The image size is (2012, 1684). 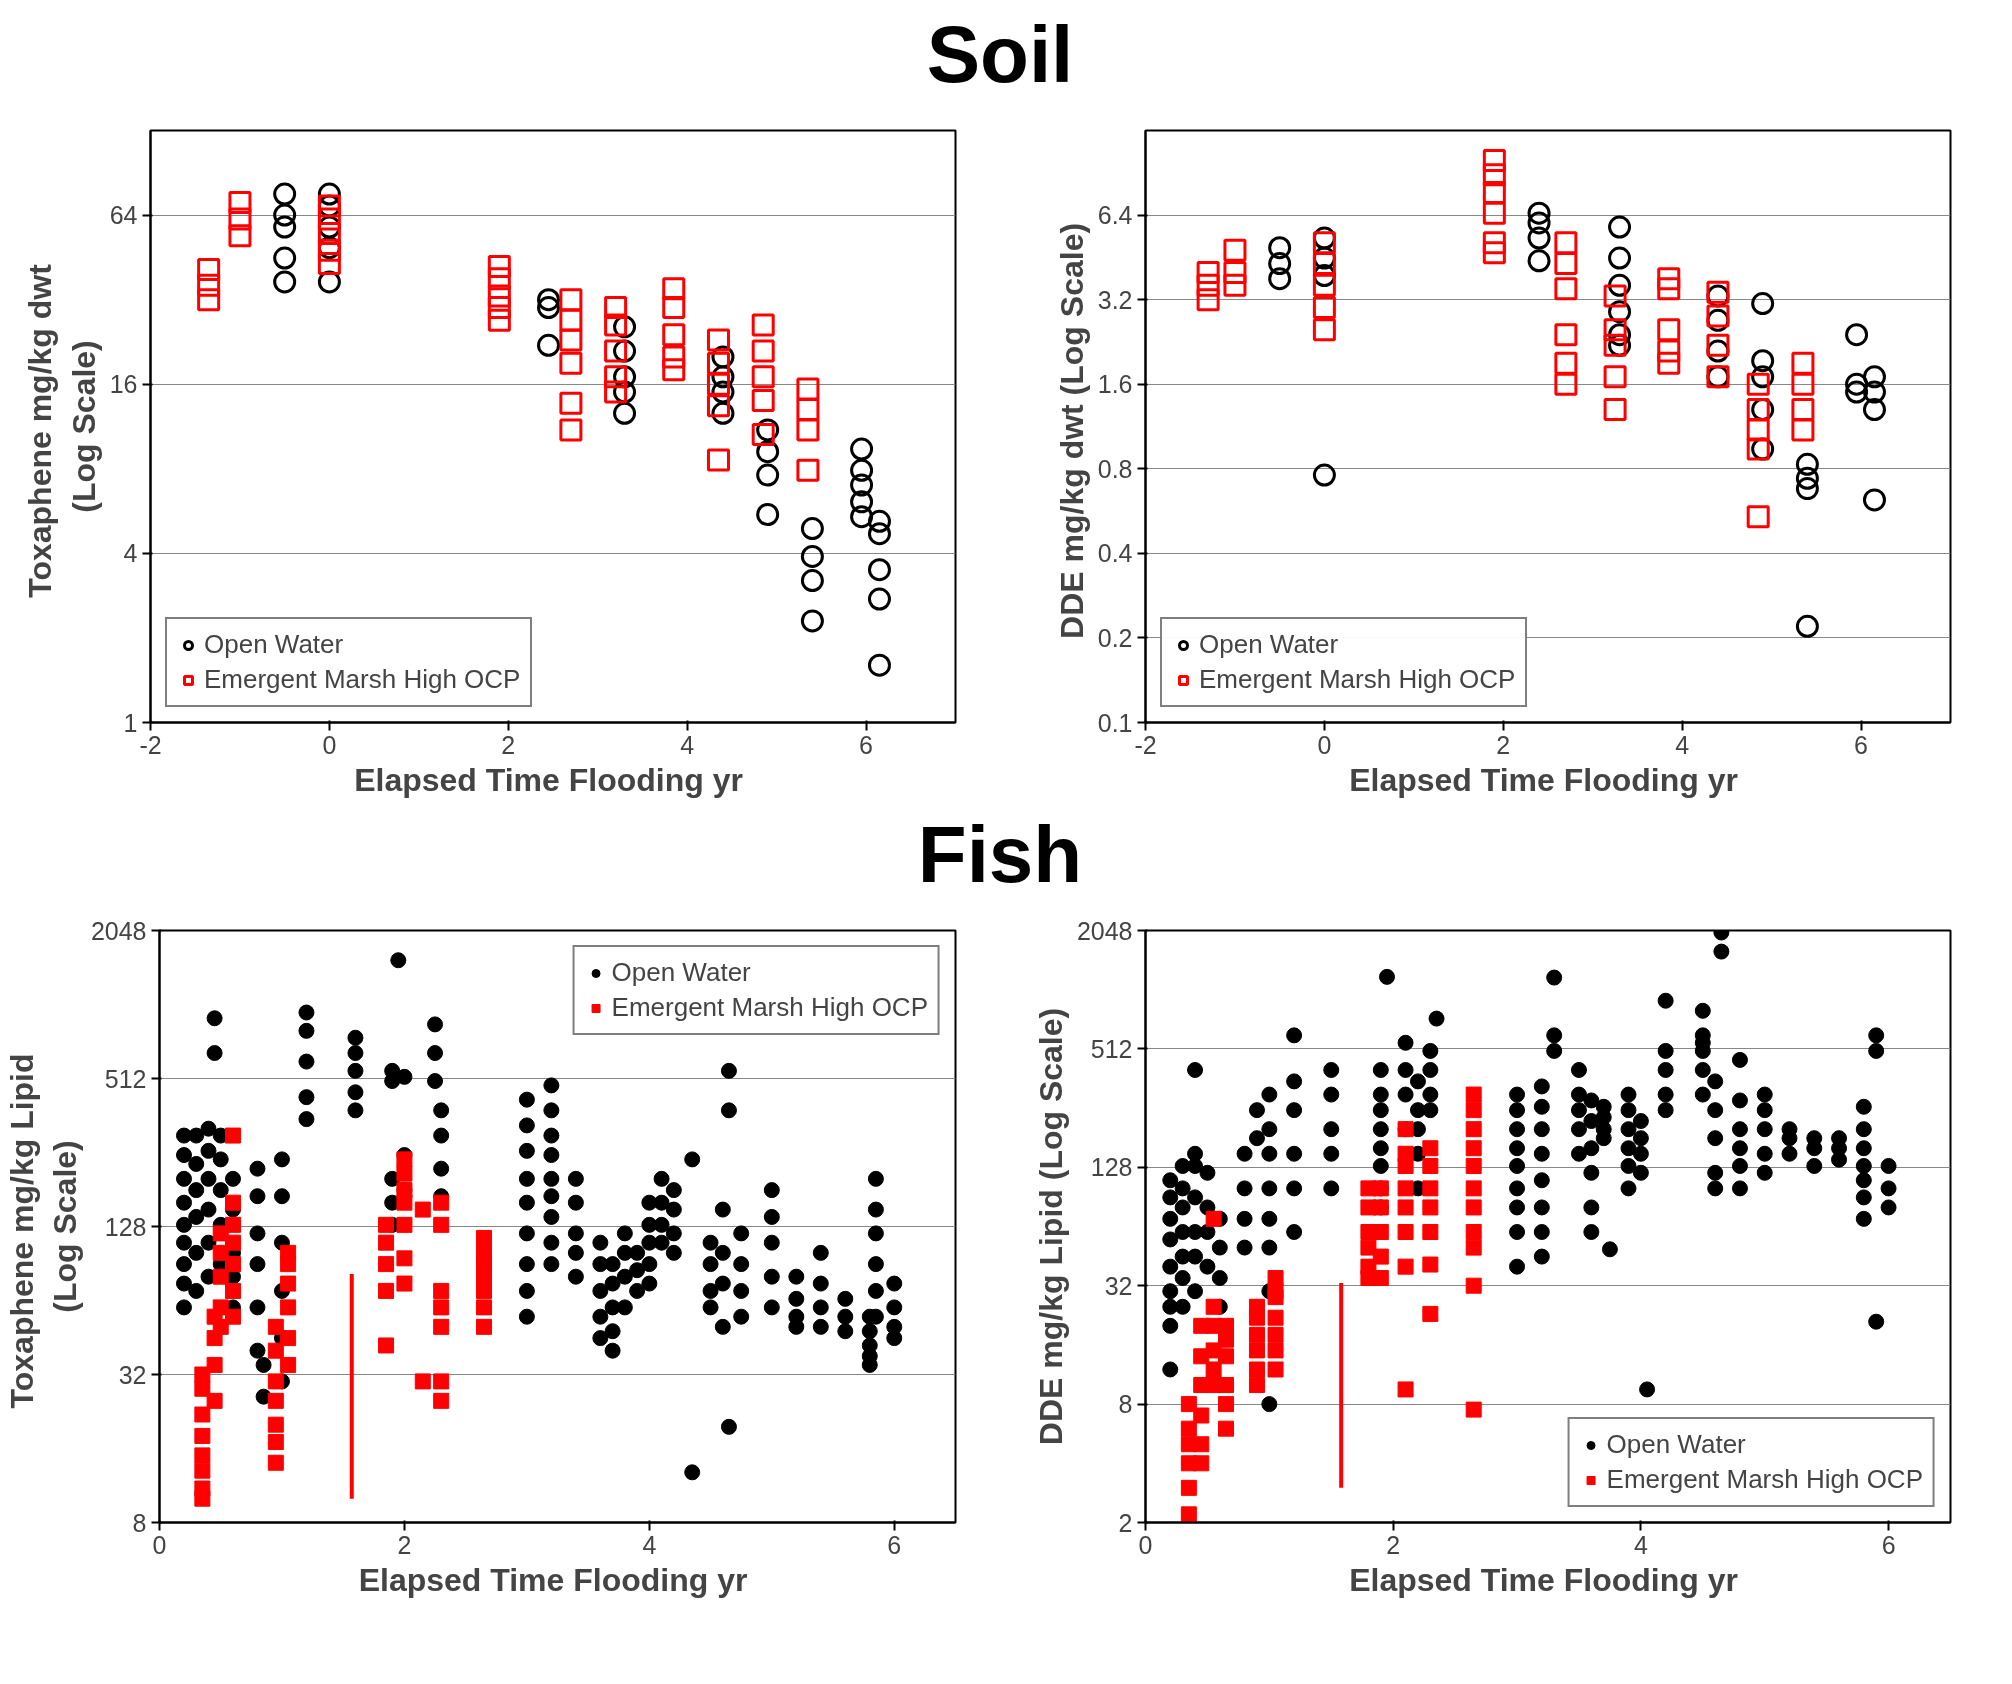 What do you see at coordinates (1000, 55) in the screenshot?
I see `chart-title: Soil` at bounding box center [1000, 55].